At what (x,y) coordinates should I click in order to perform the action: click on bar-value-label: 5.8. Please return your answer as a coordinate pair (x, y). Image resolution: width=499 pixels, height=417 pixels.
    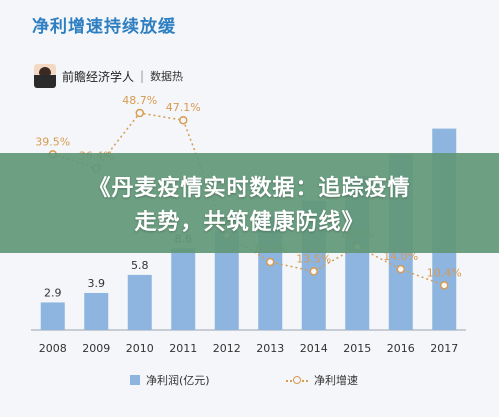
    Looking at the image, I should click on (140, 265).